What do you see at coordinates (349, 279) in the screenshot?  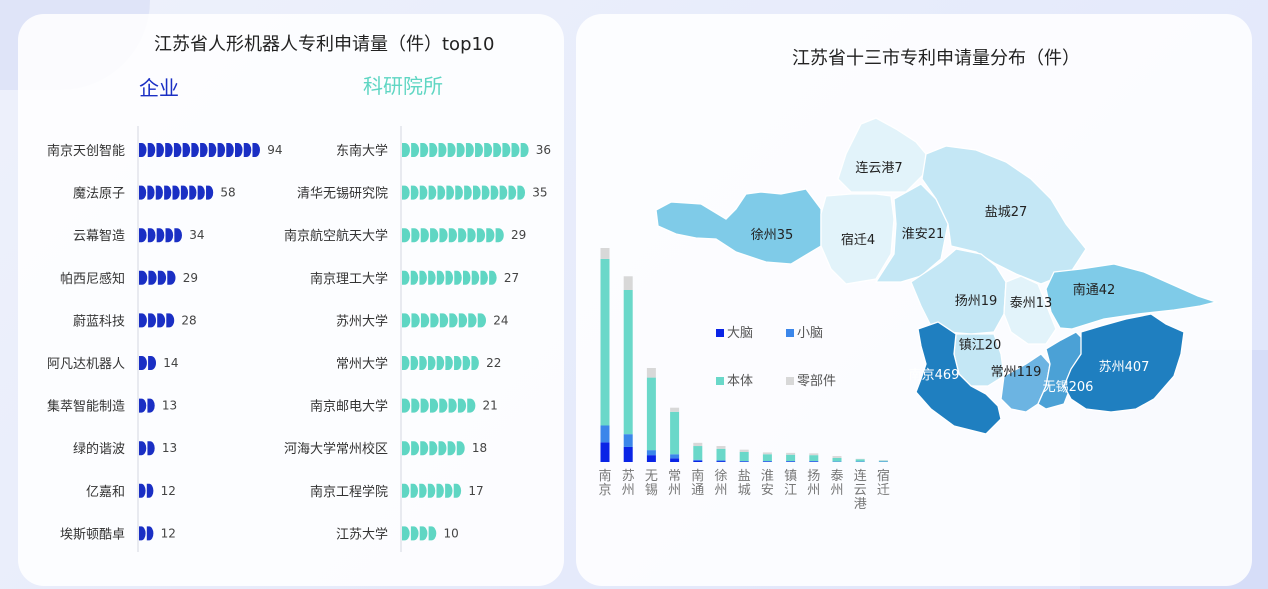 I see `institute-category-label: 南京理工大学` at bounding box center [349, 279].